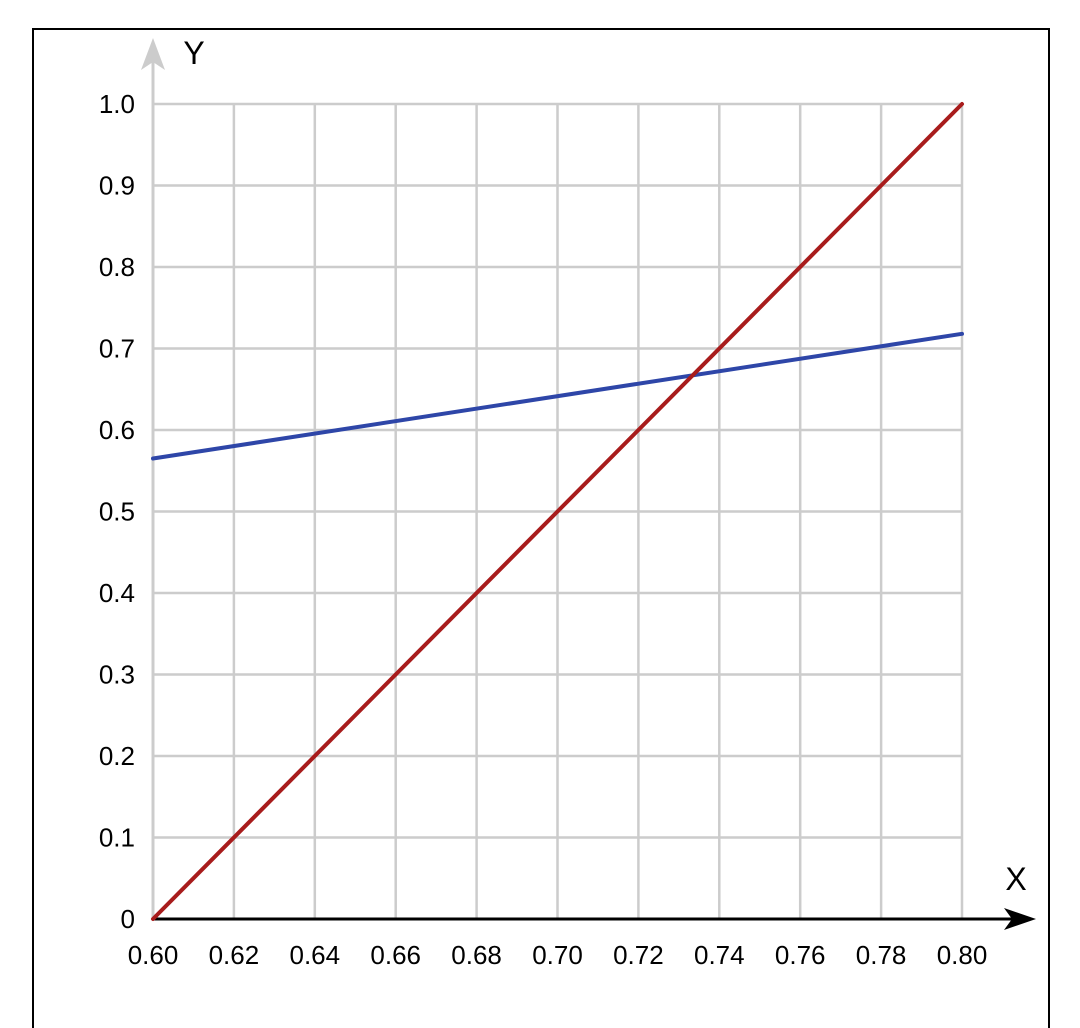  Describe the element at coordinates (557, 955) in the screenshot. I see `x-tick-label: 0.70` at that location.